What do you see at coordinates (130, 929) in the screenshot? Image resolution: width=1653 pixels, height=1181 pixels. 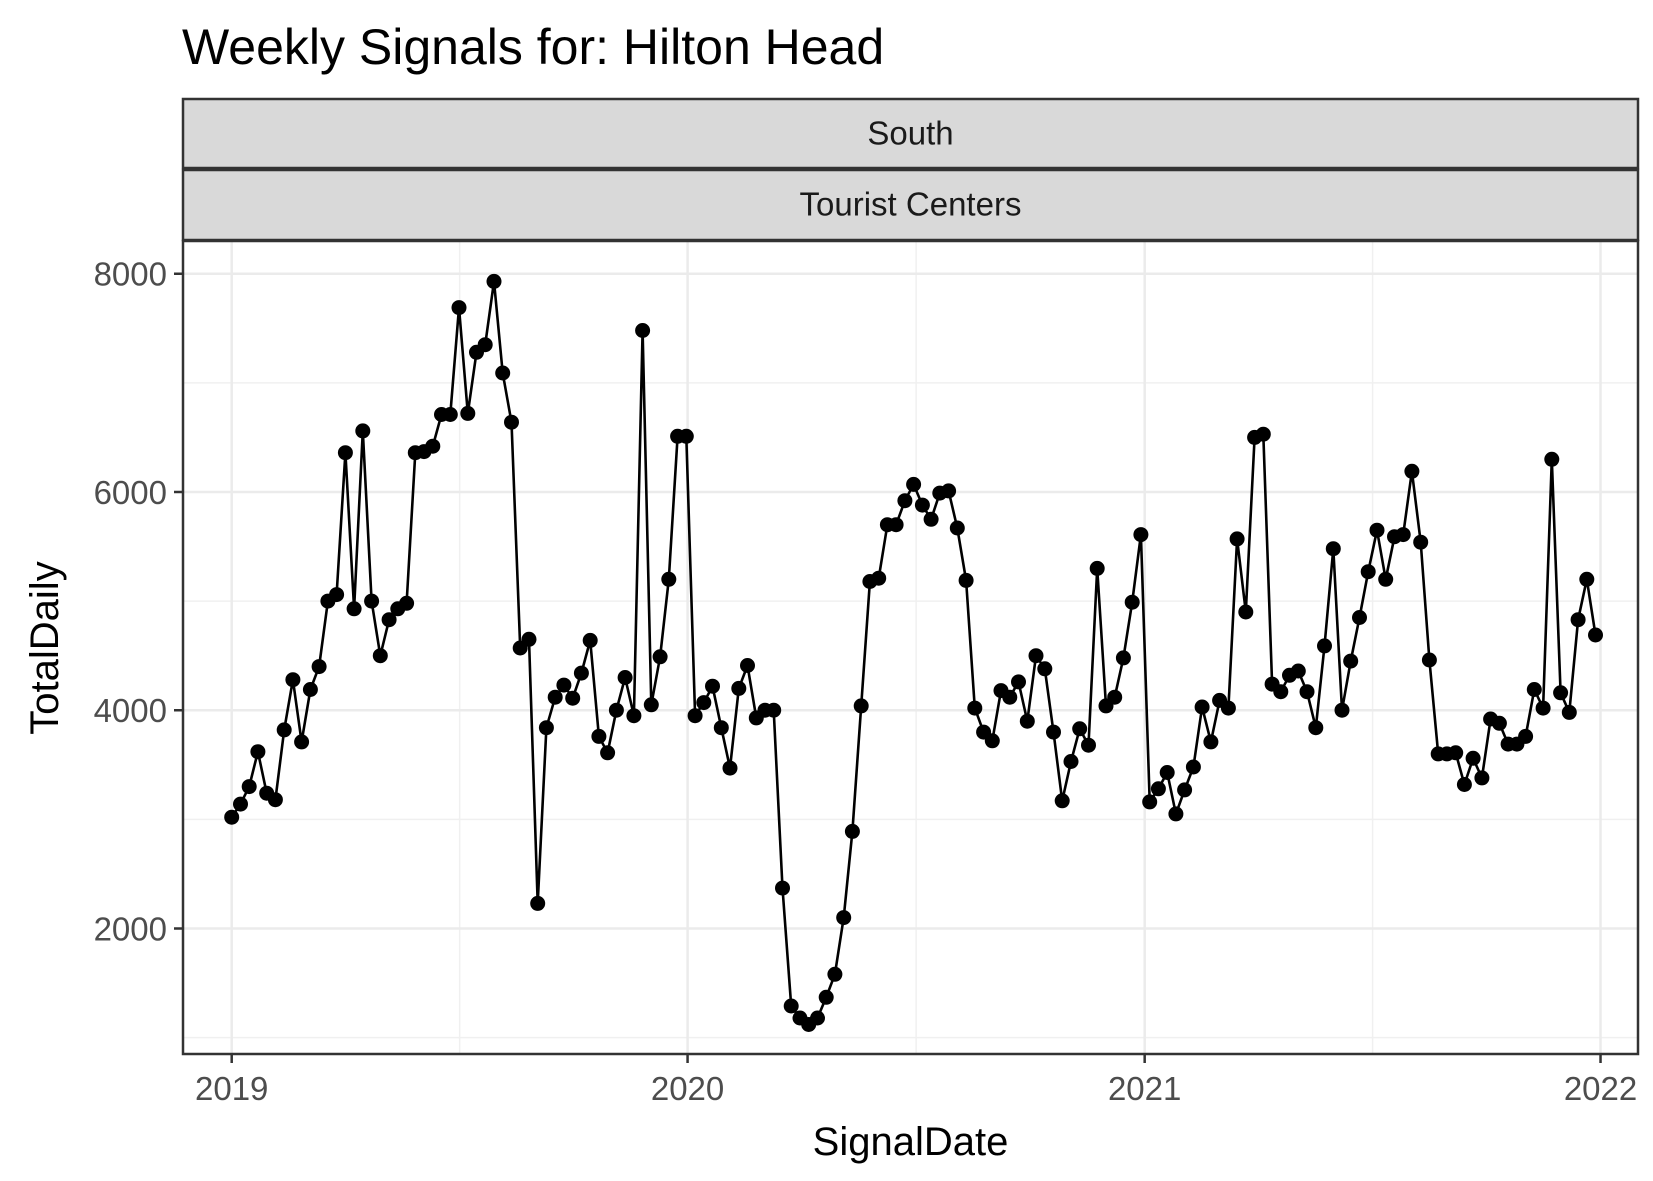 I see `y-tick-label: 2000` at bounding box center [130, 929].